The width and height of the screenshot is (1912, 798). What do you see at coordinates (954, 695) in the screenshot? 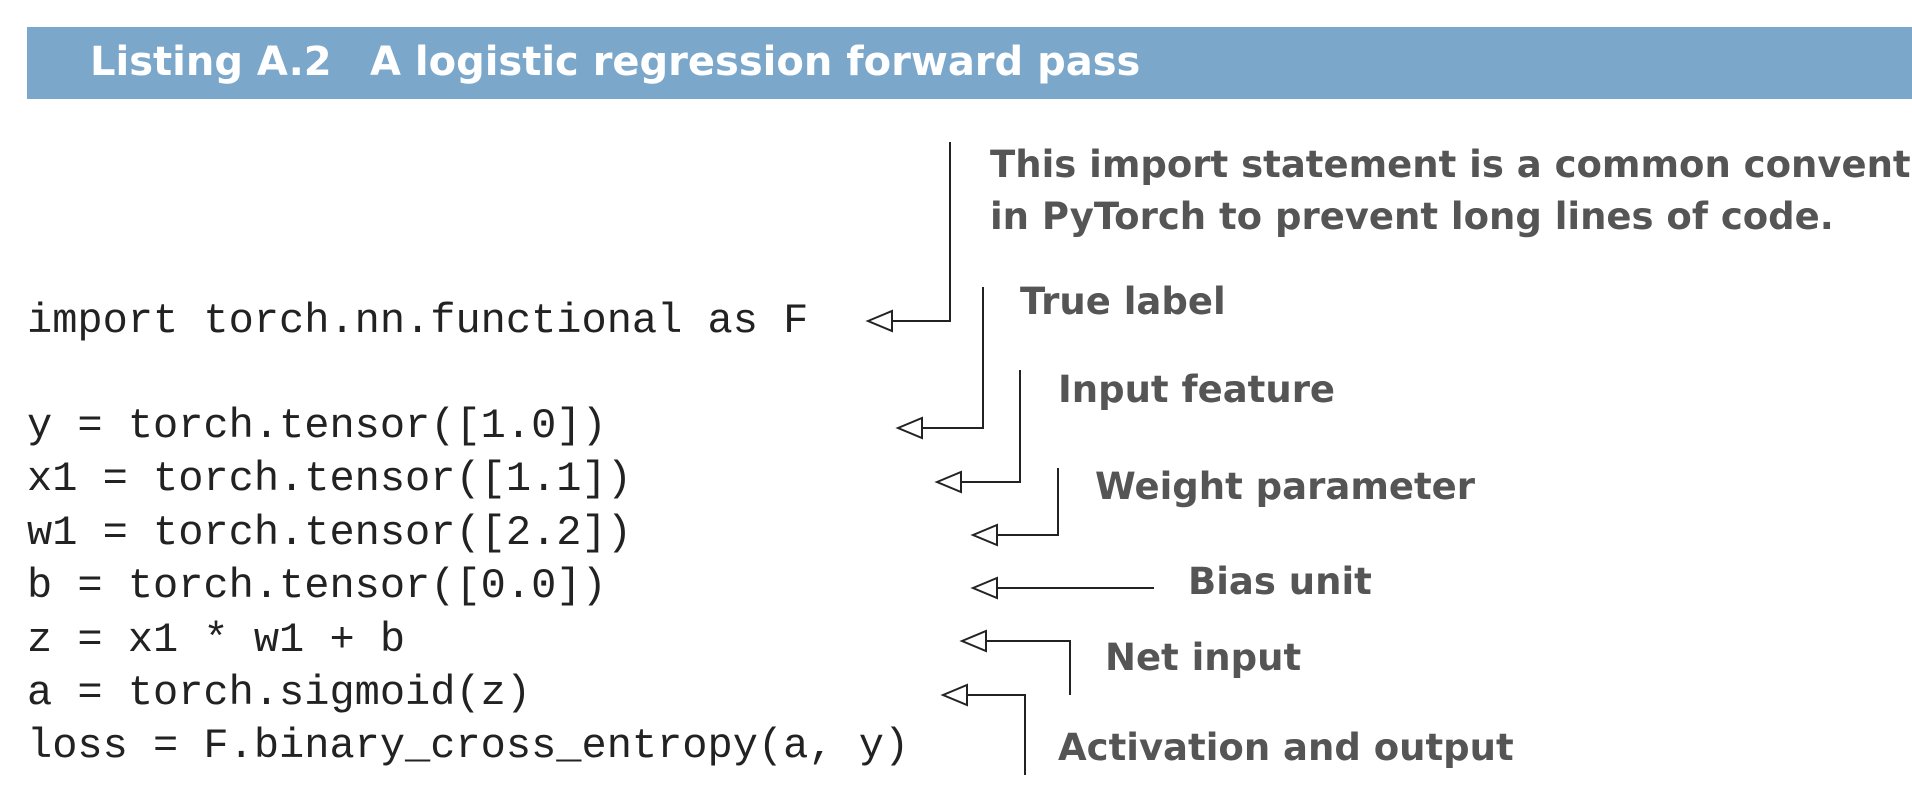
I see `arrowhead-activation-output` at bounding box center [954, 695].